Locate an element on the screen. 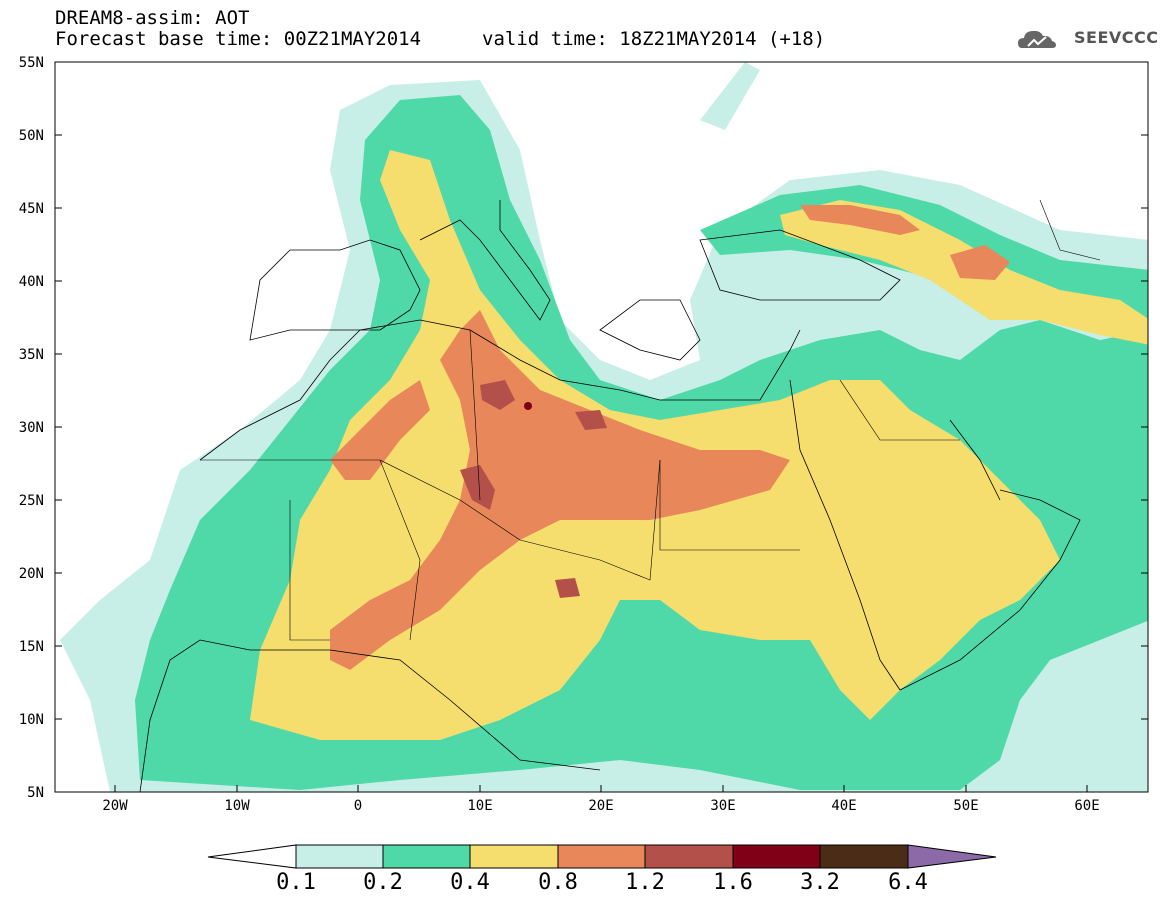 The width and height of the screenshot is (1165, 905). lat-label: 35N is located at coordinates (31, 355).